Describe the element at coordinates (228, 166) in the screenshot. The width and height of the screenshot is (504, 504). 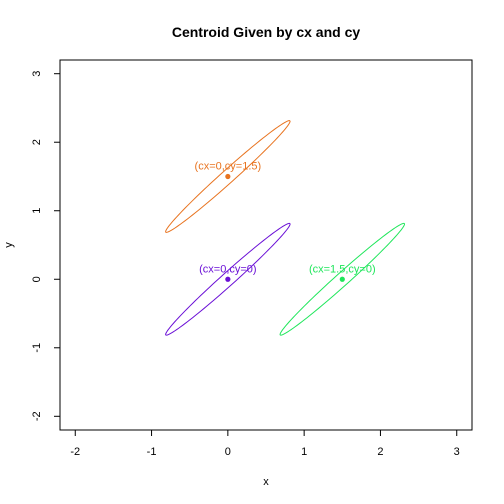
I see `centroid-label: (cx=0,cy=1.5)` at that location.